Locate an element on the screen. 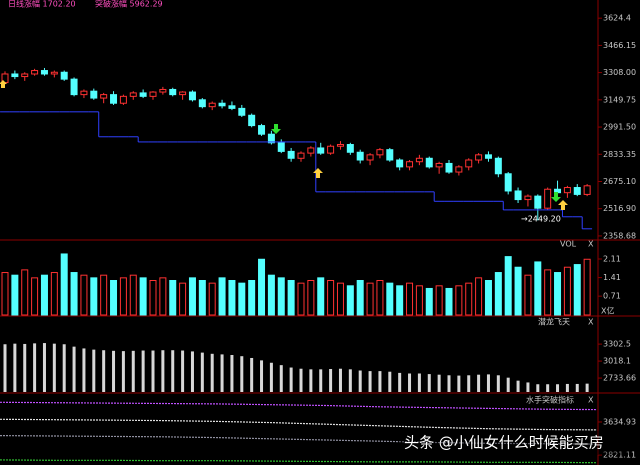 The width and height of the screenshot is (640, 465). y-tick-label: 3466.15 is located at coordinates (619, 45).